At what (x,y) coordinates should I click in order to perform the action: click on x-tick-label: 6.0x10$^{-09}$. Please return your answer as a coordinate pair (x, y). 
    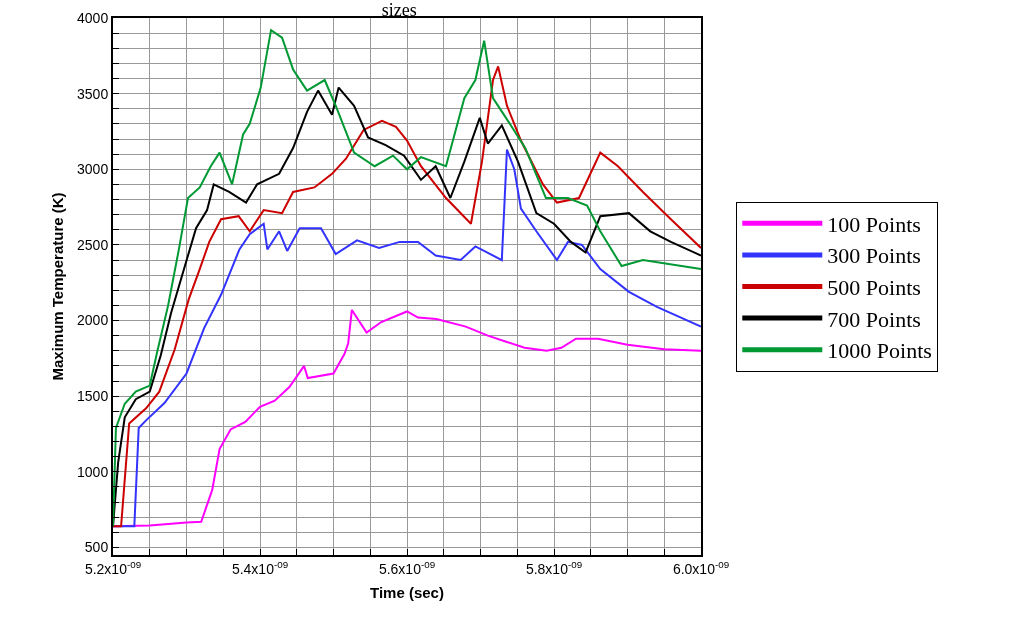
    Looking at the image, I should click on (701, 567).